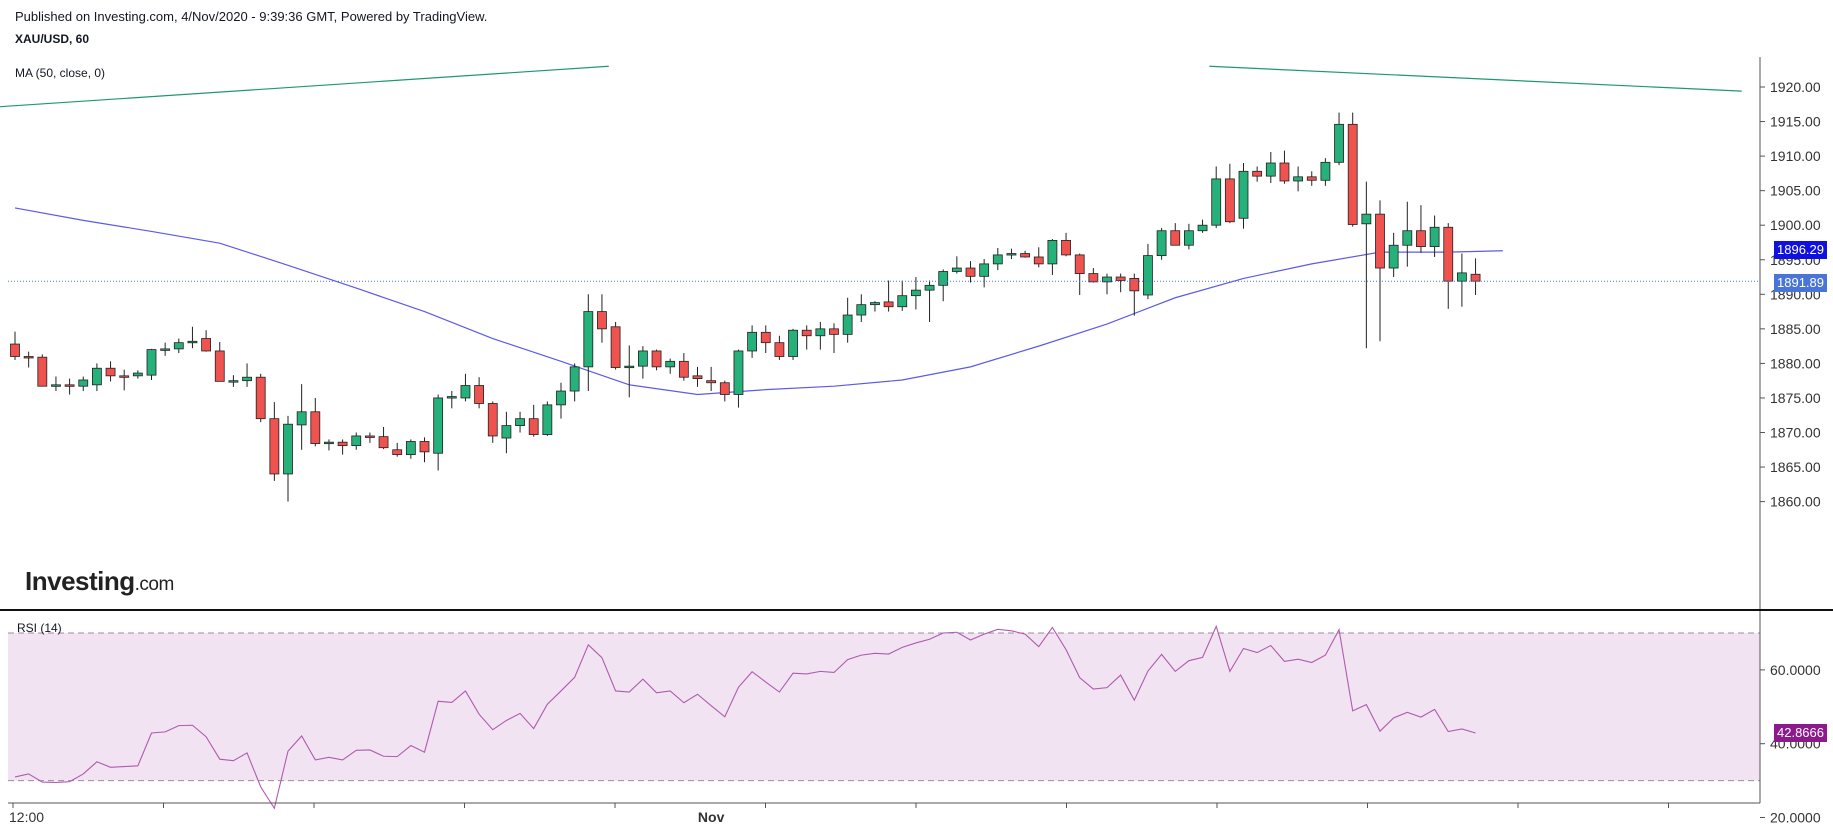  Describe the element at coordinates (1795, 467) in the screenshot. I see `price-axis-label: 1865.00` at that location.